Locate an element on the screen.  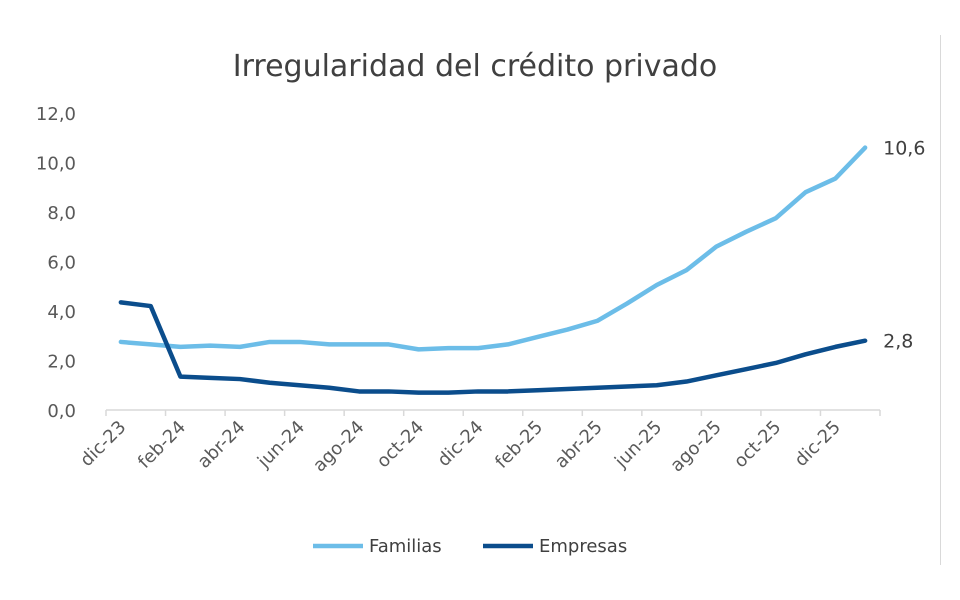
y-tick-label: 6,0 is located at coordinates (61, 263).